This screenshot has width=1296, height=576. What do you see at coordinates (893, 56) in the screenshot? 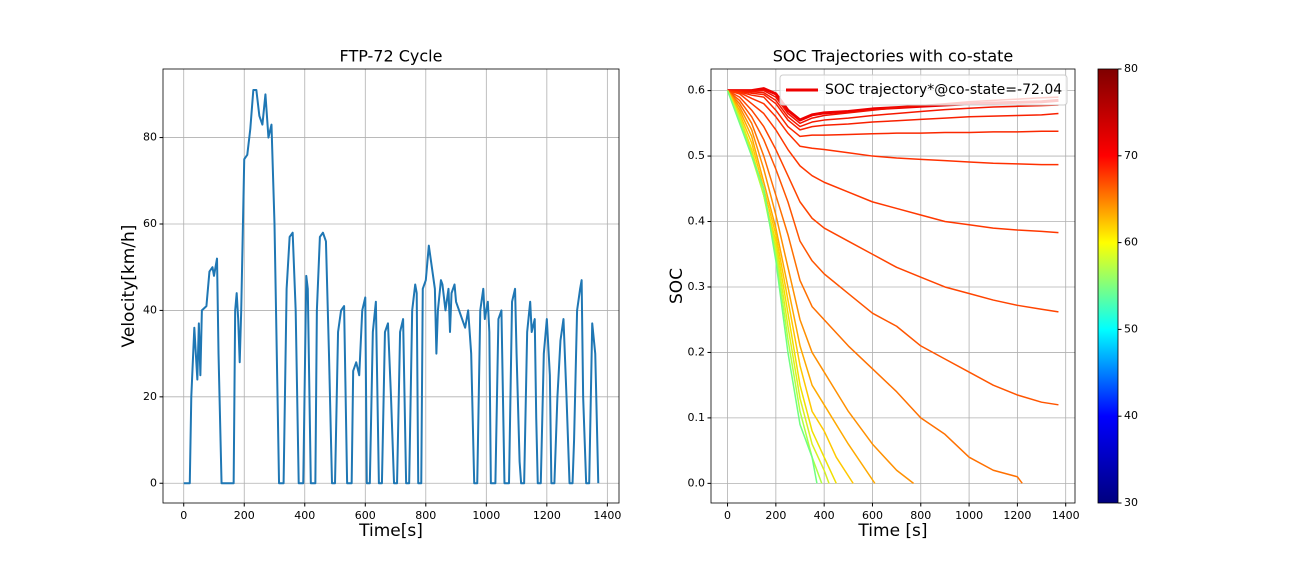
I see `chart-title: SOC Trajectories with co-state` at bounding box center [893, 56].